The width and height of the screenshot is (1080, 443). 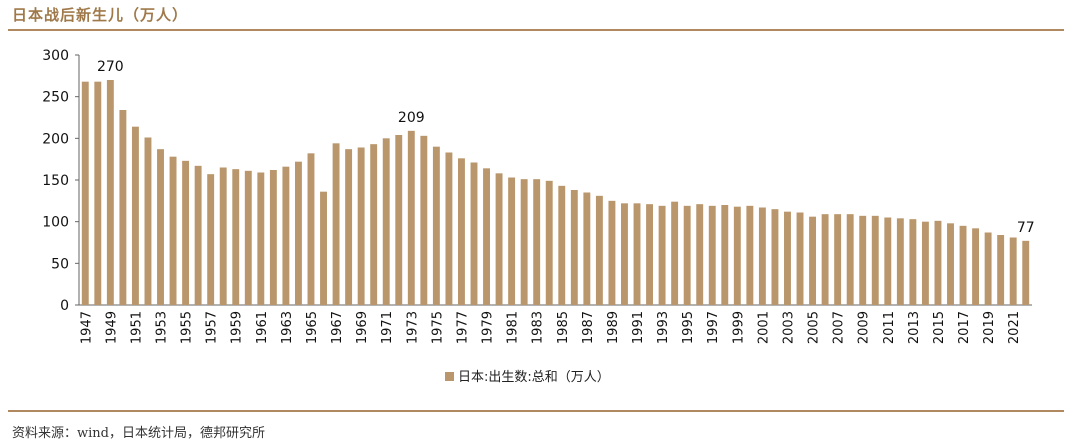 I want to click on bar-1989, so click(x=612, y=252).